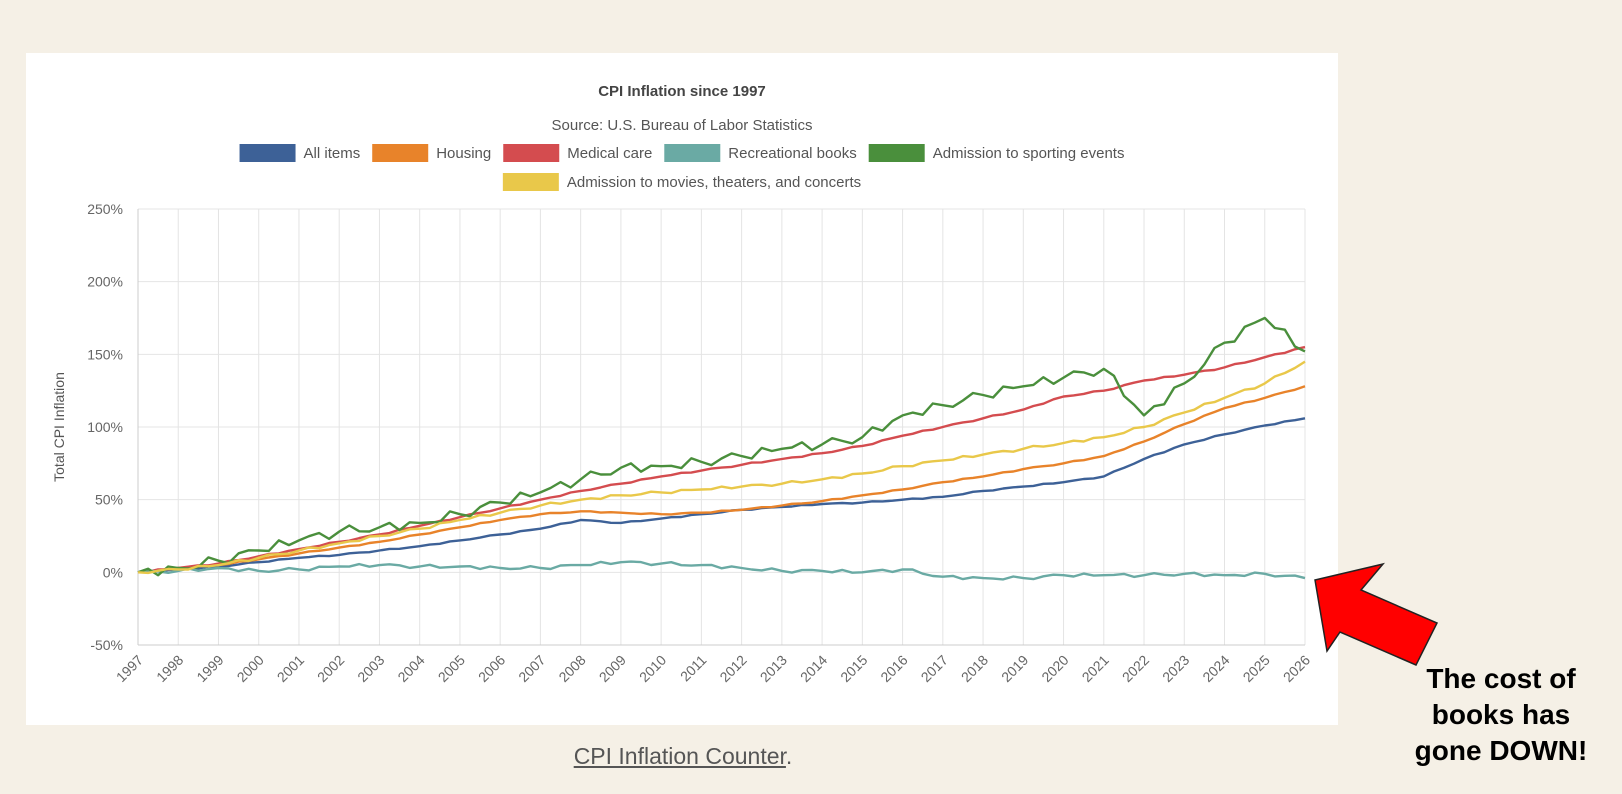 Image resolution: width=1622 pixels, height=794 pixels. What do you see at coordinates (853, 668) in the screenshot?
I see `x-tick-label: 2015` at bounding box center [853, 668].